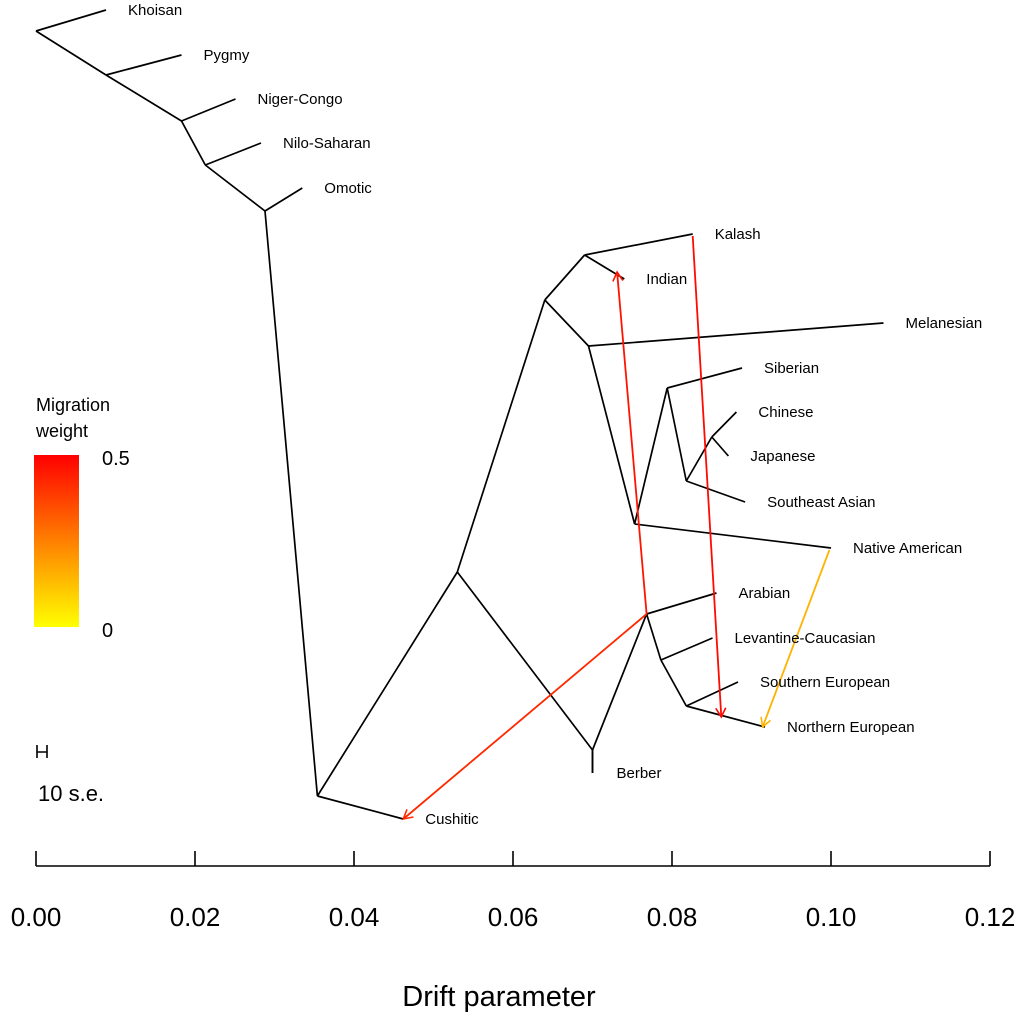 This screenshot has width=1024, height=1020. I want to click on population-label: Omotic, so click(348, 188).